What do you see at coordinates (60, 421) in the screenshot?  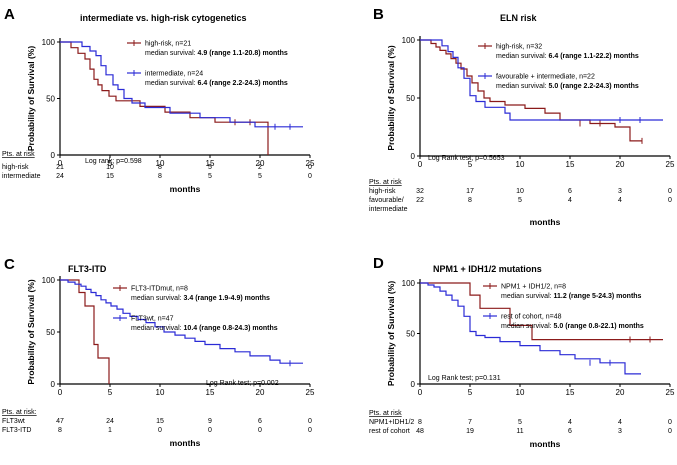 I see `risk-count: 47` at bounding box center [60, 421].